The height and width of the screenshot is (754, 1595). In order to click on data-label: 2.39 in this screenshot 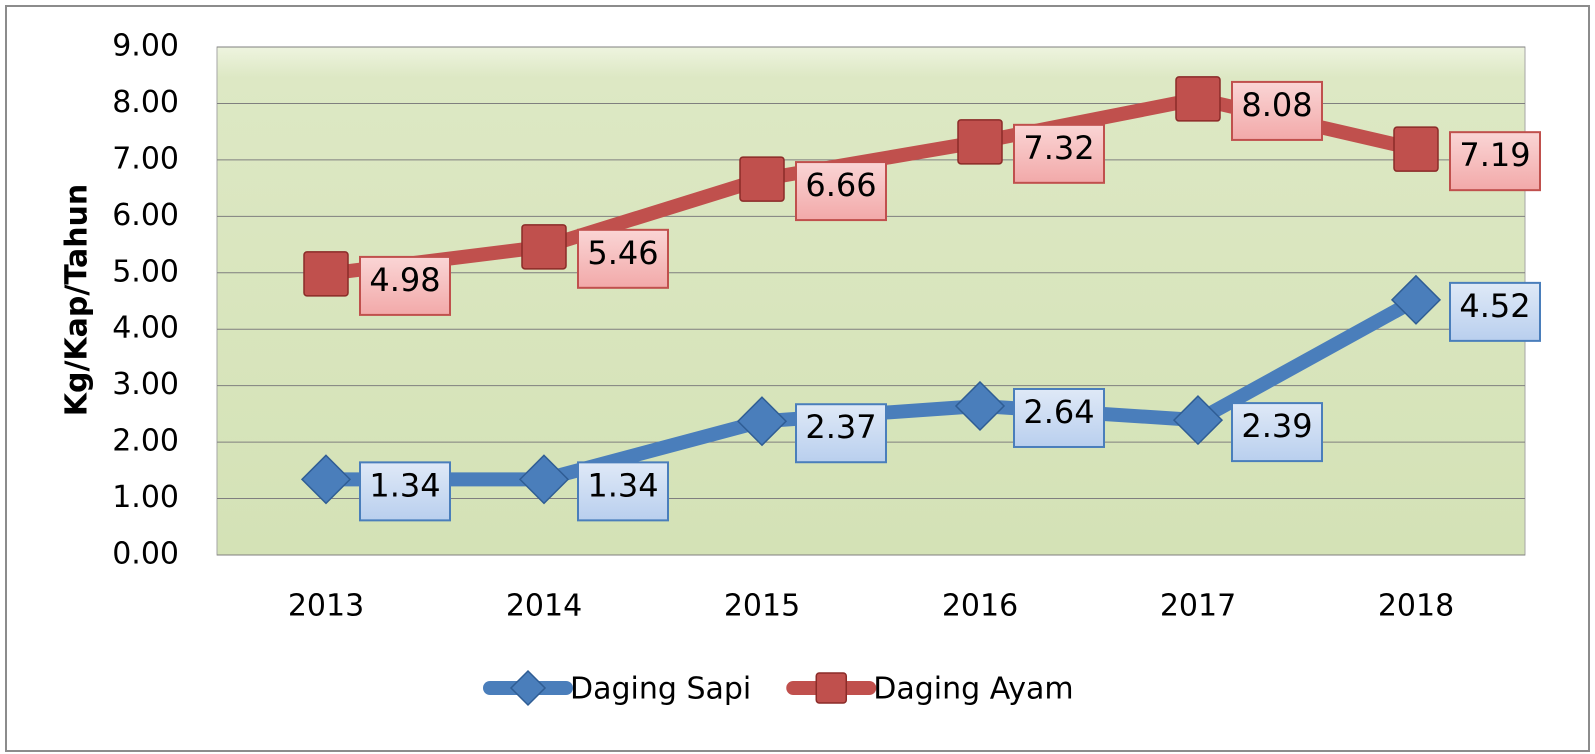, I will do `click(1276, 426)`.